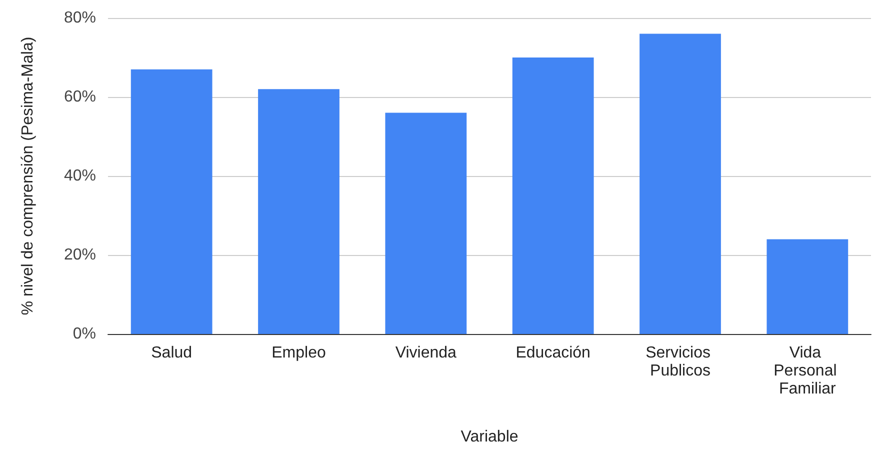 Image resolution: width=883 pixels, height=450 pixels. Describe the element at coordinates (553, 353) in the screenshot. I see `x-tick-label: Educación` at that location.